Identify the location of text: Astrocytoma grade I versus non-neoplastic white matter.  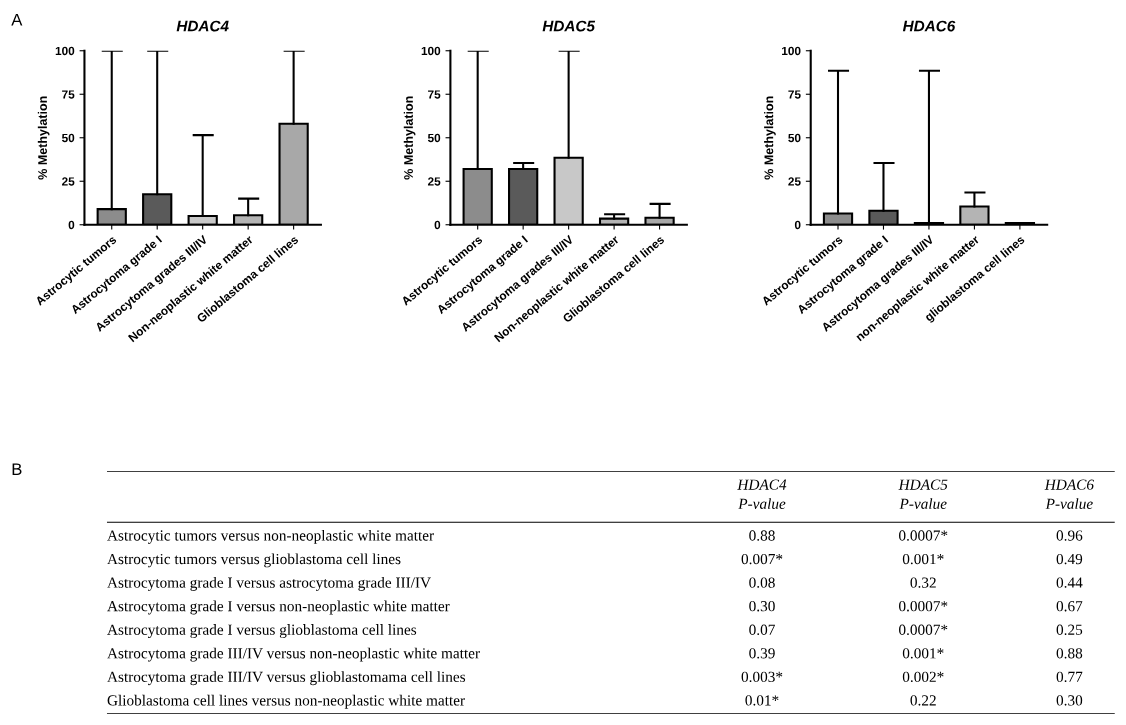
(278, 607).